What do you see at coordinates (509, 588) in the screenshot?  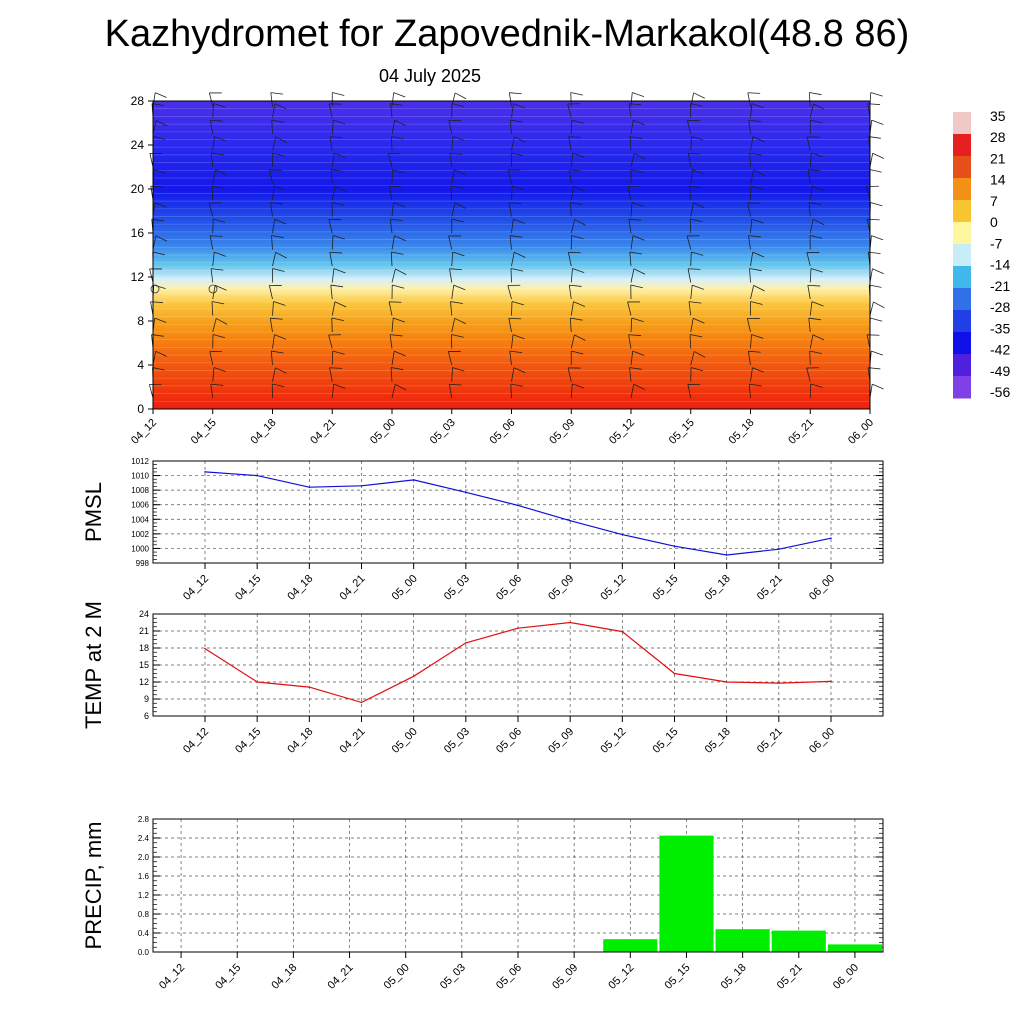 I see `x-tick-label: 05_06` at bounding box center [509, 588].